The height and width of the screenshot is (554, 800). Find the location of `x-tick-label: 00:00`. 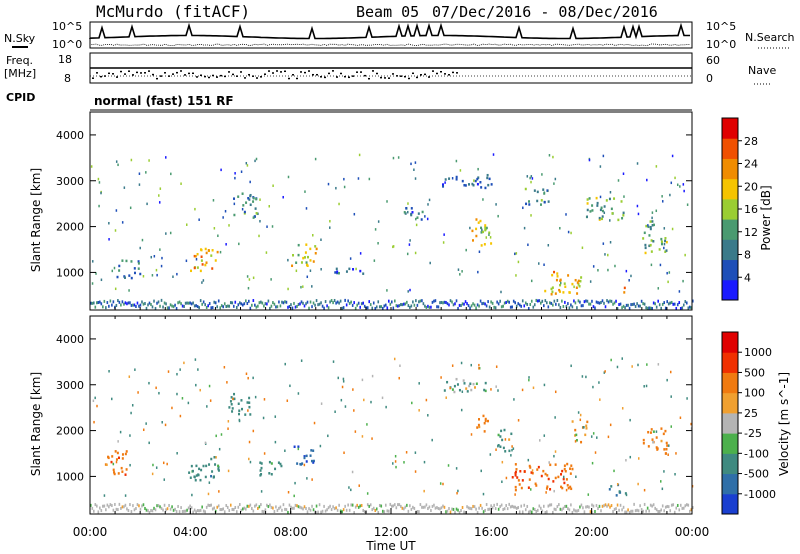

x-tick-label: 00:00 is located at coordinates (90, 532).